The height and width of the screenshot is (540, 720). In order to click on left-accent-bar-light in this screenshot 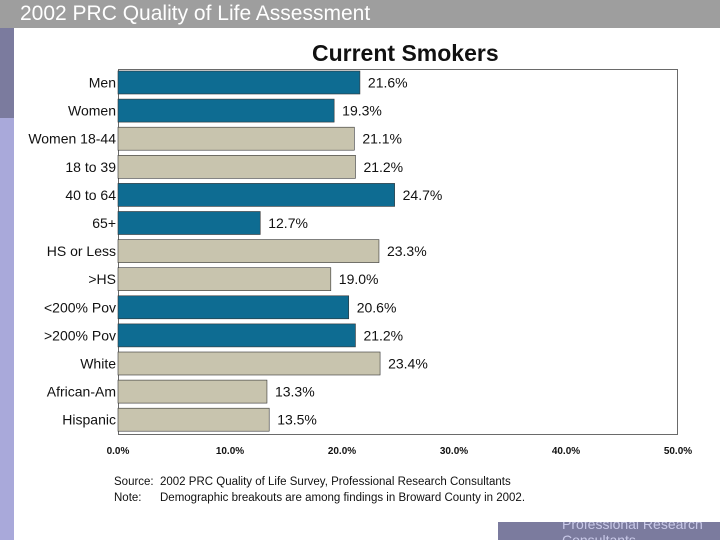, I will do `click(7, 329)`.